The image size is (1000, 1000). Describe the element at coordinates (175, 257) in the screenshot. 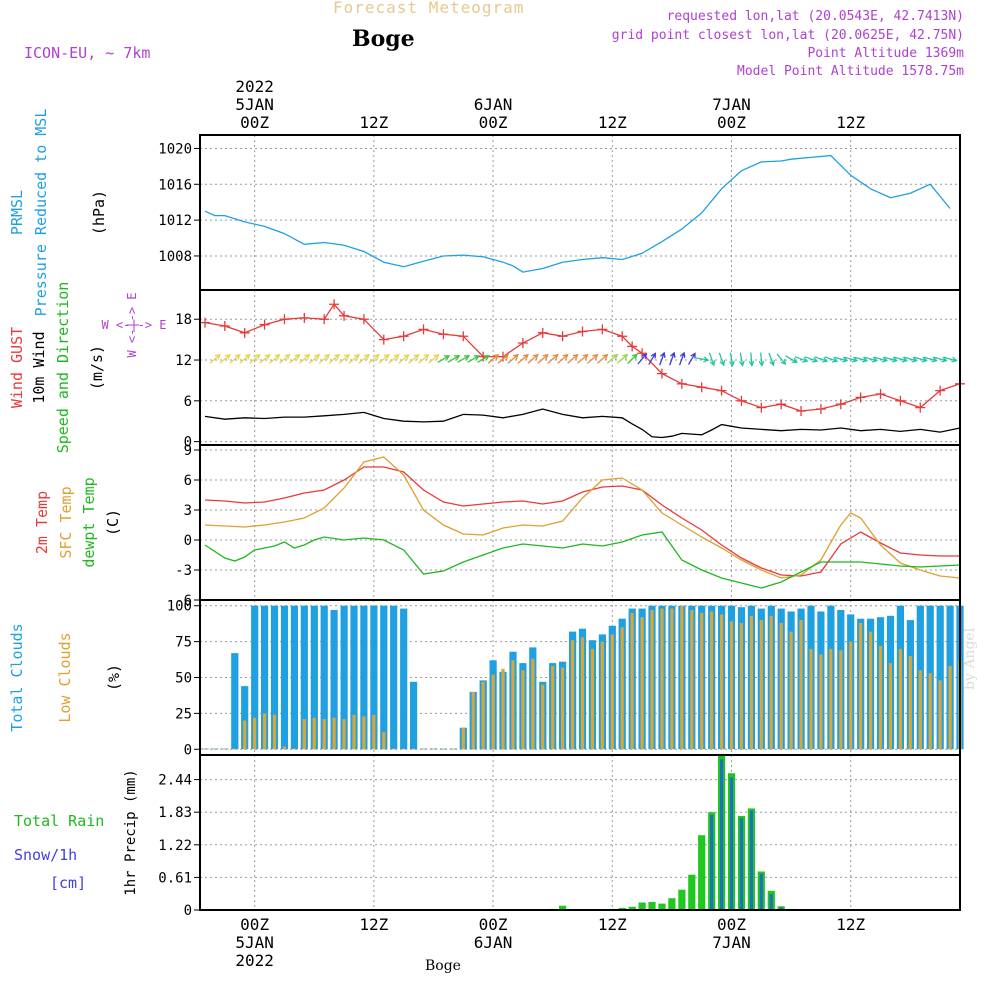

I see `y-tick-label: 1008` at that location.